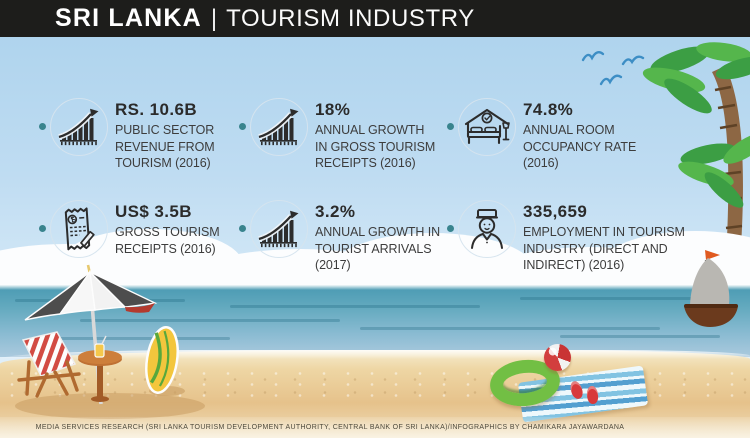 This screenshot has height=438, width=750. I want to click on header-bar: SRI LANKA | TOURISM INDUSTRY, so click(375, 18).